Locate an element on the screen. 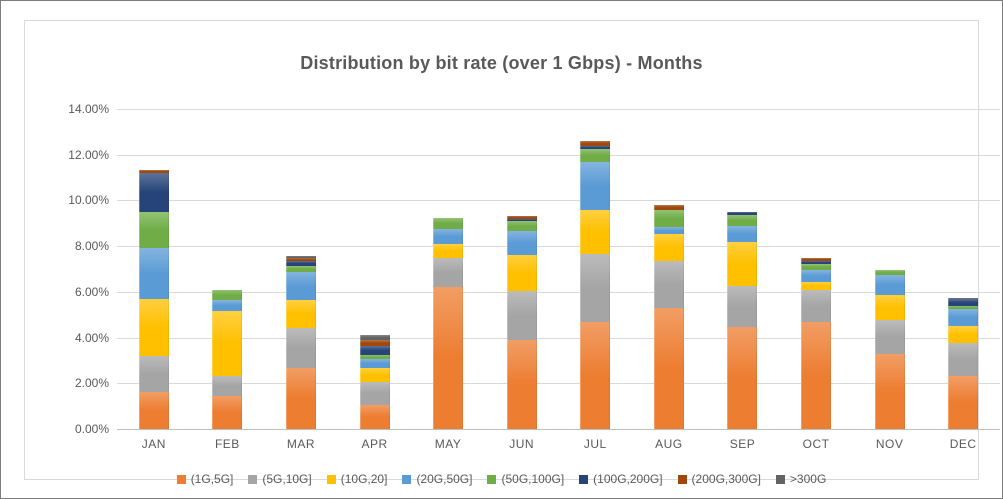 This screenshot has width=1003, height=499. legend-item: >300G is located at coordinates (800, 479).